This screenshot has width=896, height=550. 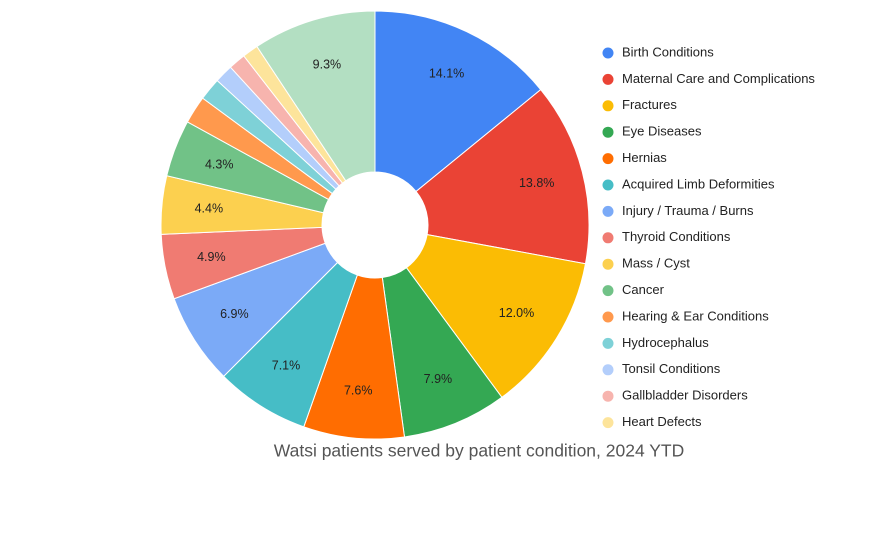 What do you see at coordinates (327, 64) in the screenshot?
I see `data-label: 9.3%` at bounding box center [327, 64].